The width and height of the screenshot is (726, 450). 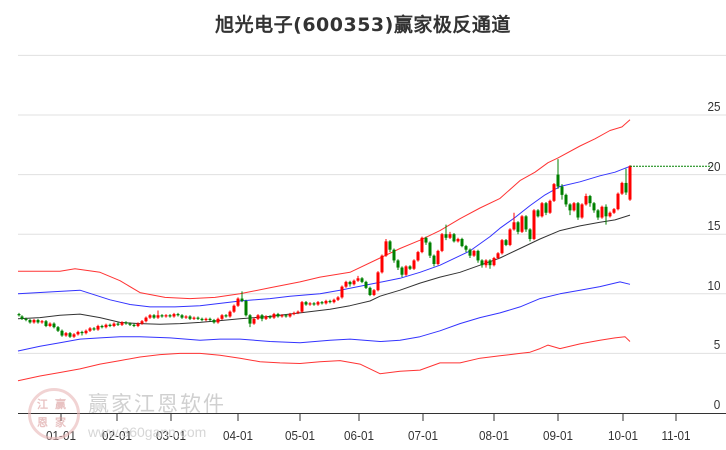 I want to click on x-tick-label: 05-01, so click(x=300, y=435).